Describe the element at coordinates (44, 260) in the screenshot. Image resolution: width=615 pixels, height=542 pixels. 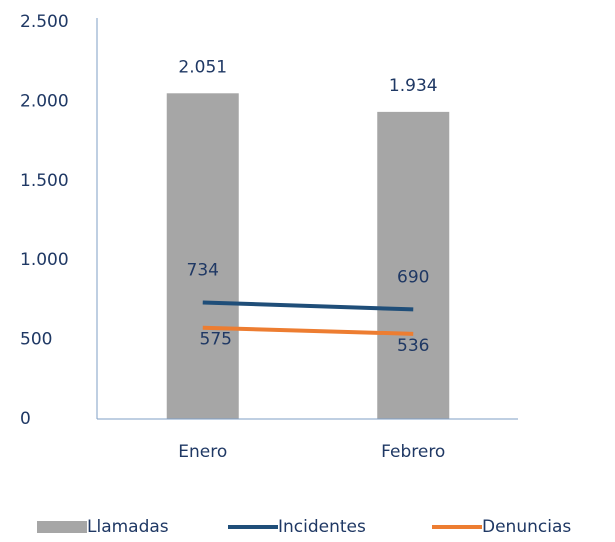
I see `y-tick-label: 1.000` at that location.